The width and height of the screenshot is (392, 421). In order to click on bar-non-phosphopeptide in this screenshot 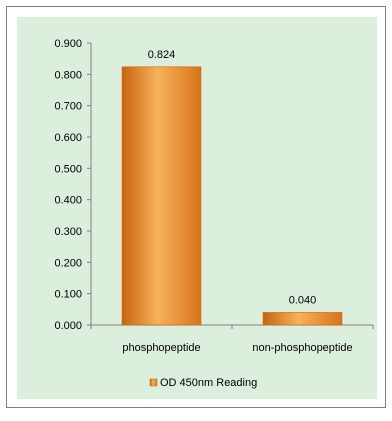, I will do `click(302, 319)`.